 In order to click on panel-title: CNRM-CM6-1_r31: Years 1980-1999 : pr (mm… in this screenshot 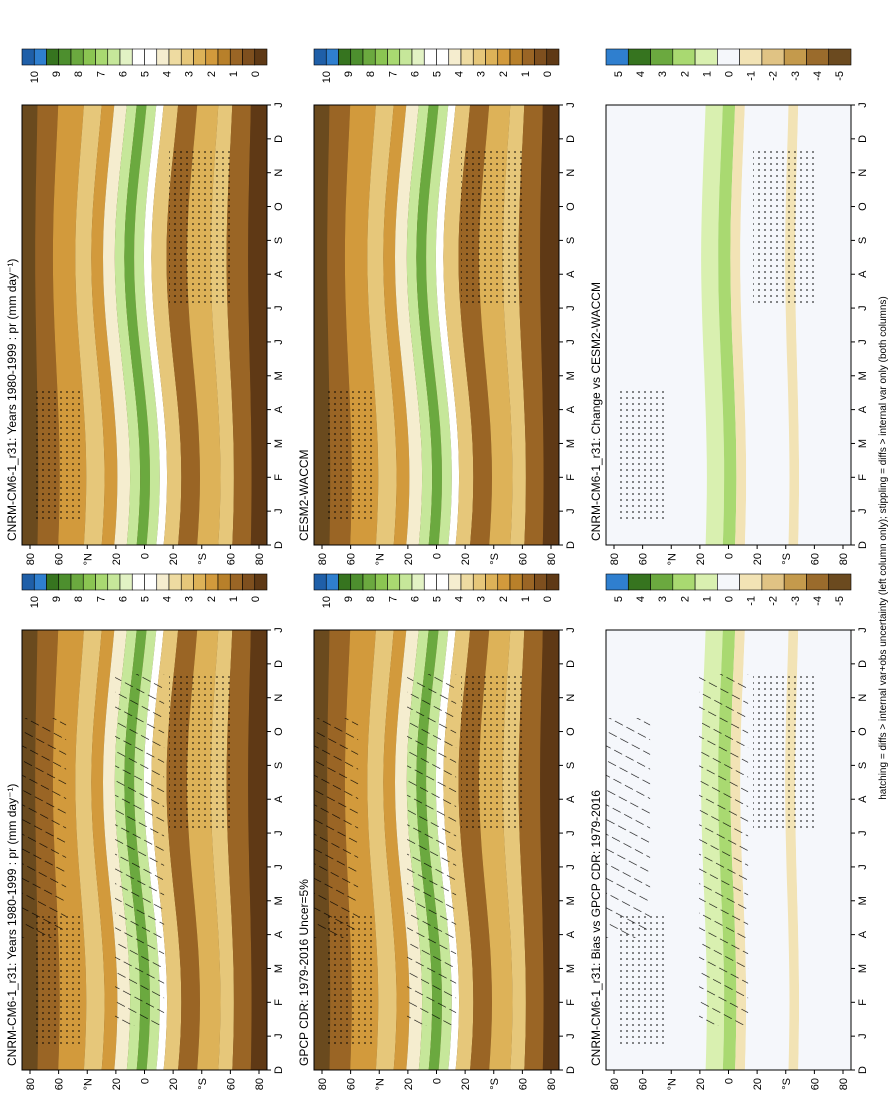, I will do `click(12, 400)`.